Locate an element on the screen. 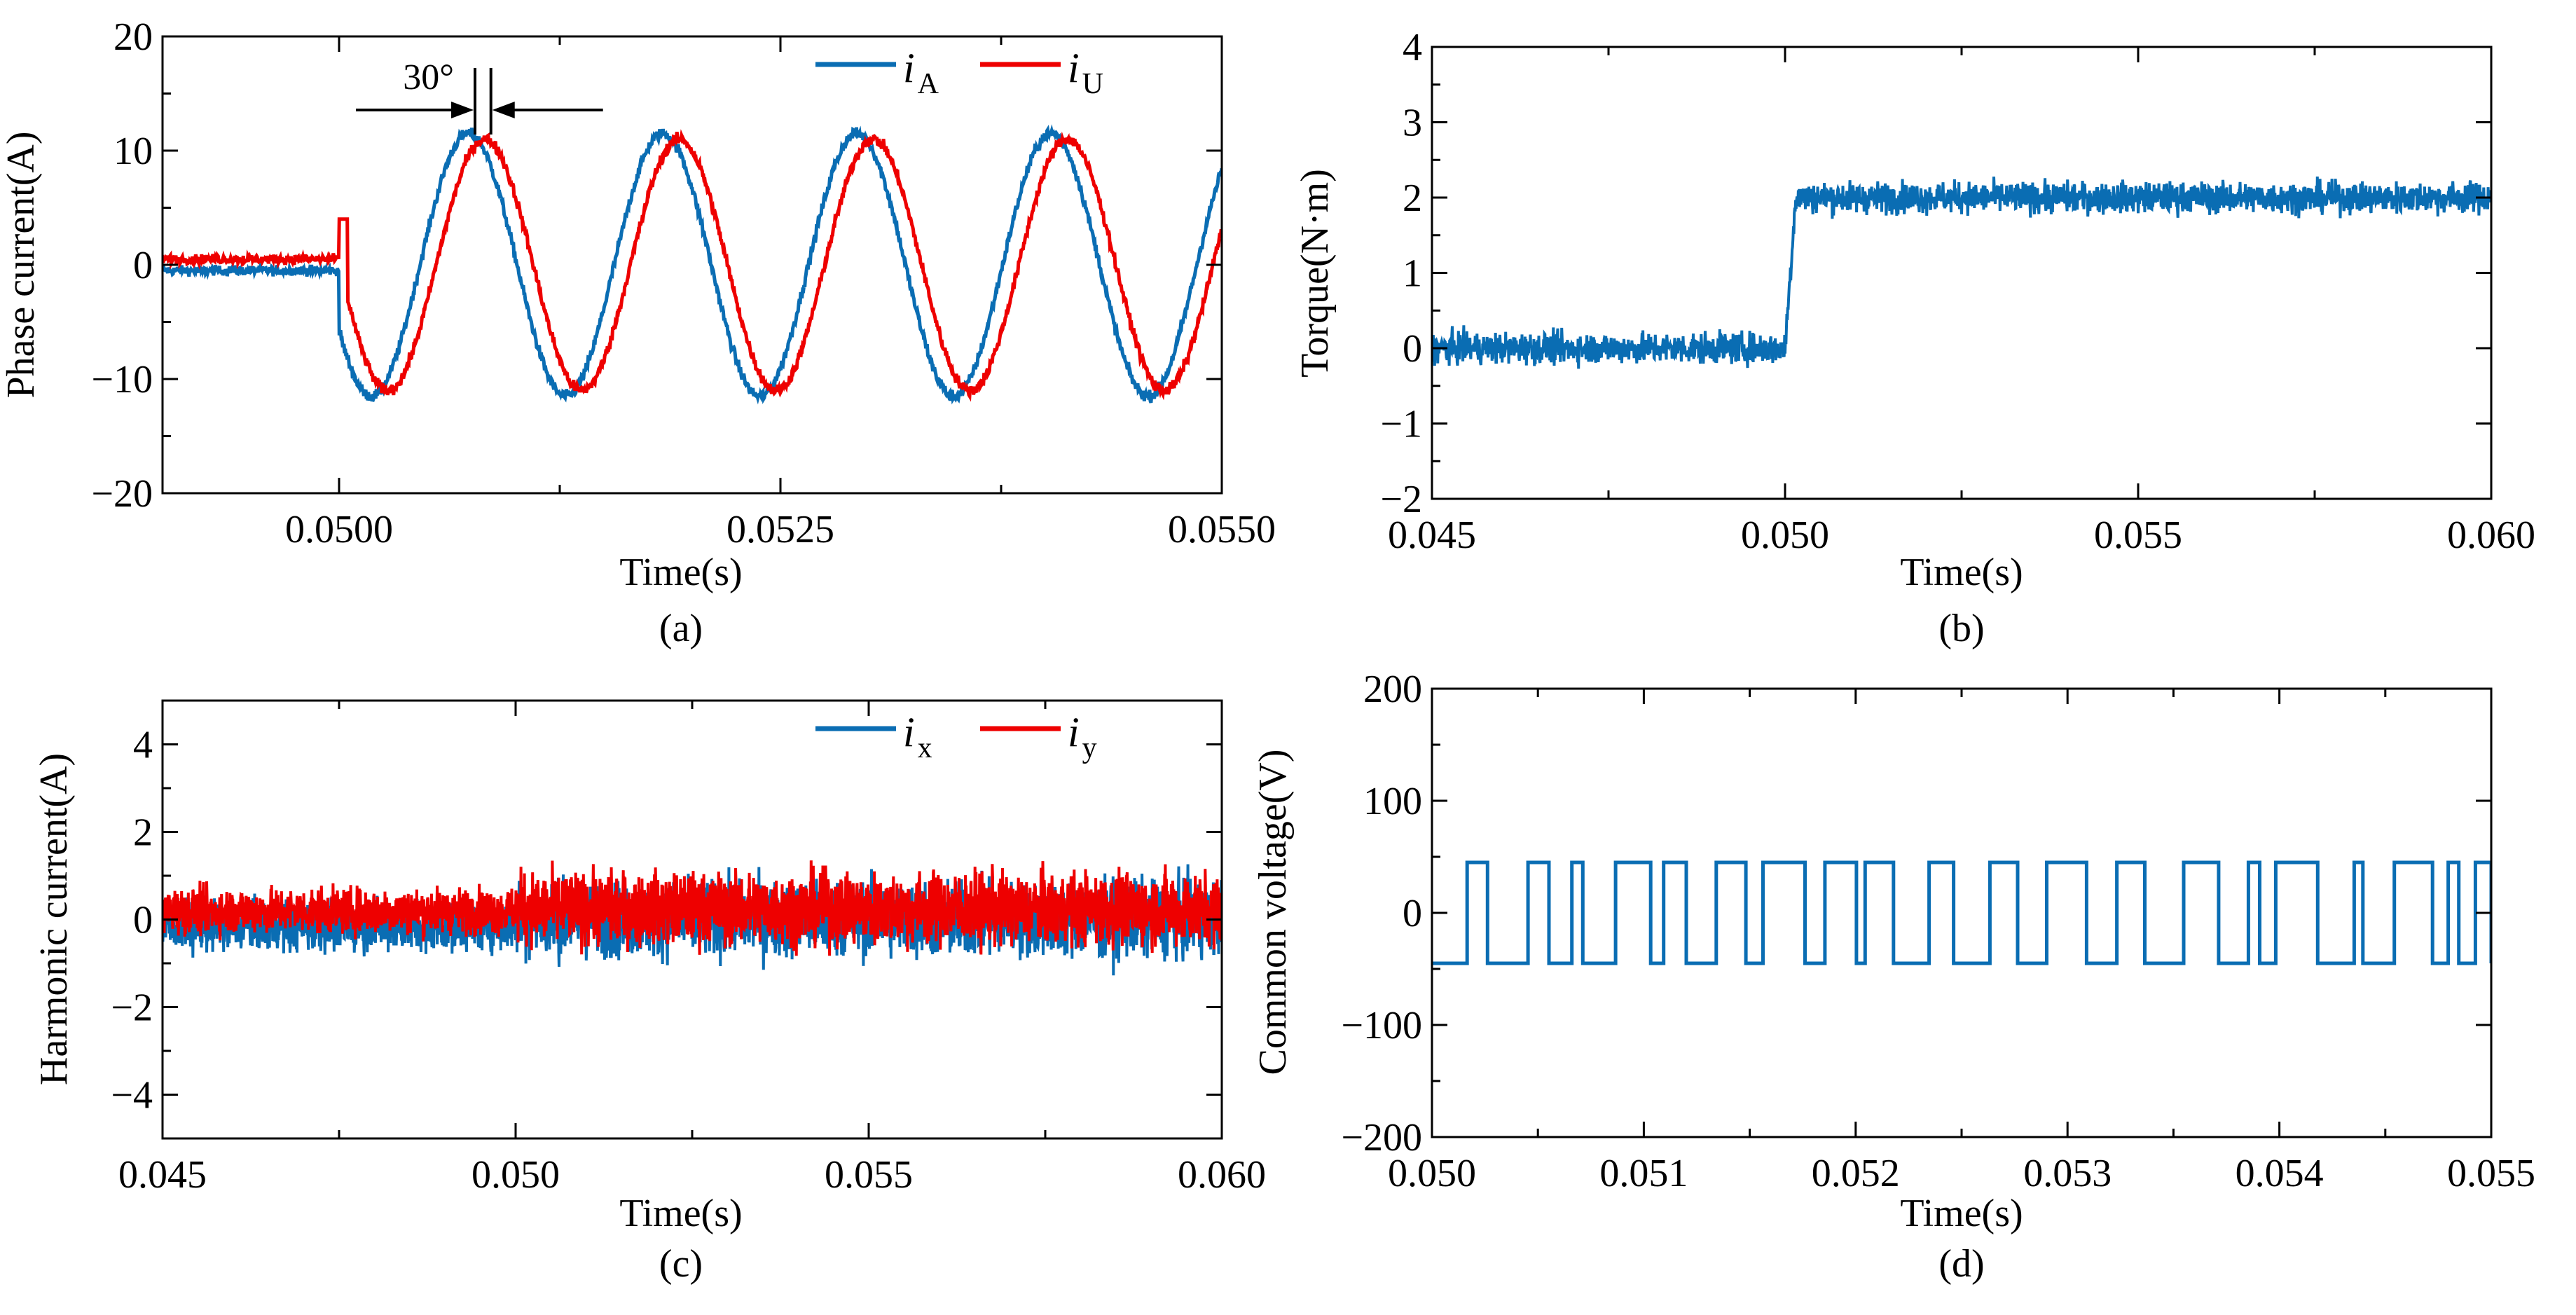  legend-label: iy is located at coordinates (1082, 736).